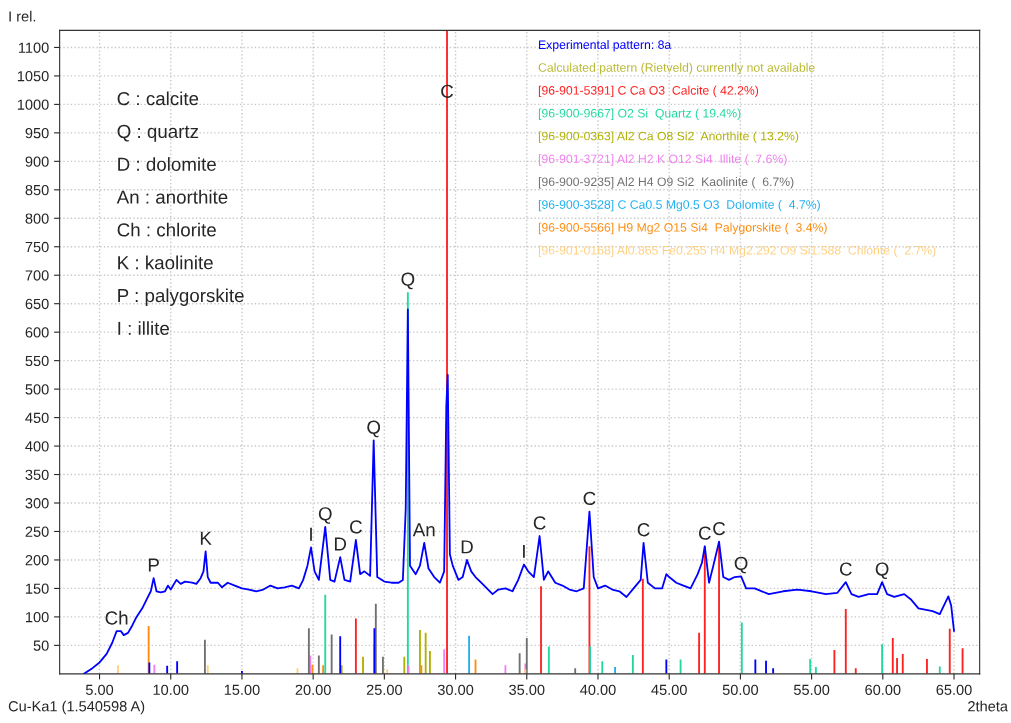 This screenshot has height=723, width=1011. What do you see at coordinates (598, 689) in the screenshot?
I see `x-tick-label: 40.00` at bounding box center [598, 689].